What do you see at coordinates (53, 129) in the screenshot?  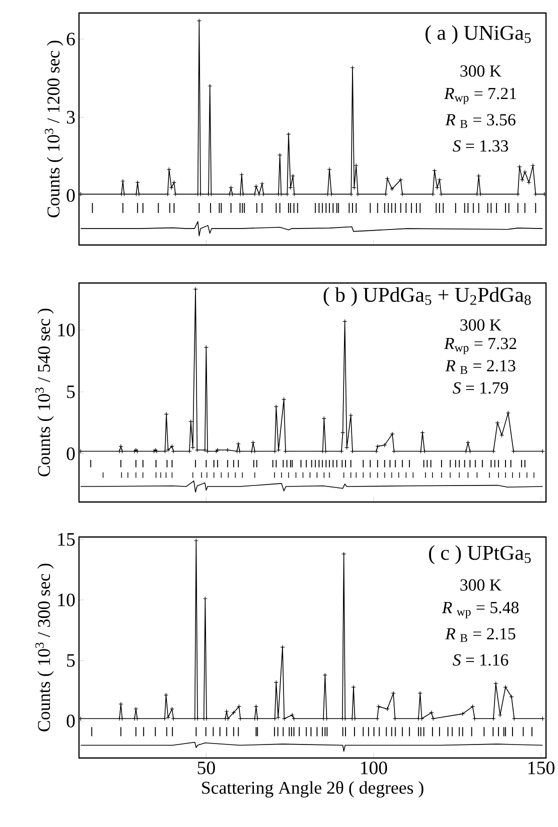 I see `y-axis-title: Counts ( 10$^{3}$ / 1200 sec )` at bounding box center [53, 129].